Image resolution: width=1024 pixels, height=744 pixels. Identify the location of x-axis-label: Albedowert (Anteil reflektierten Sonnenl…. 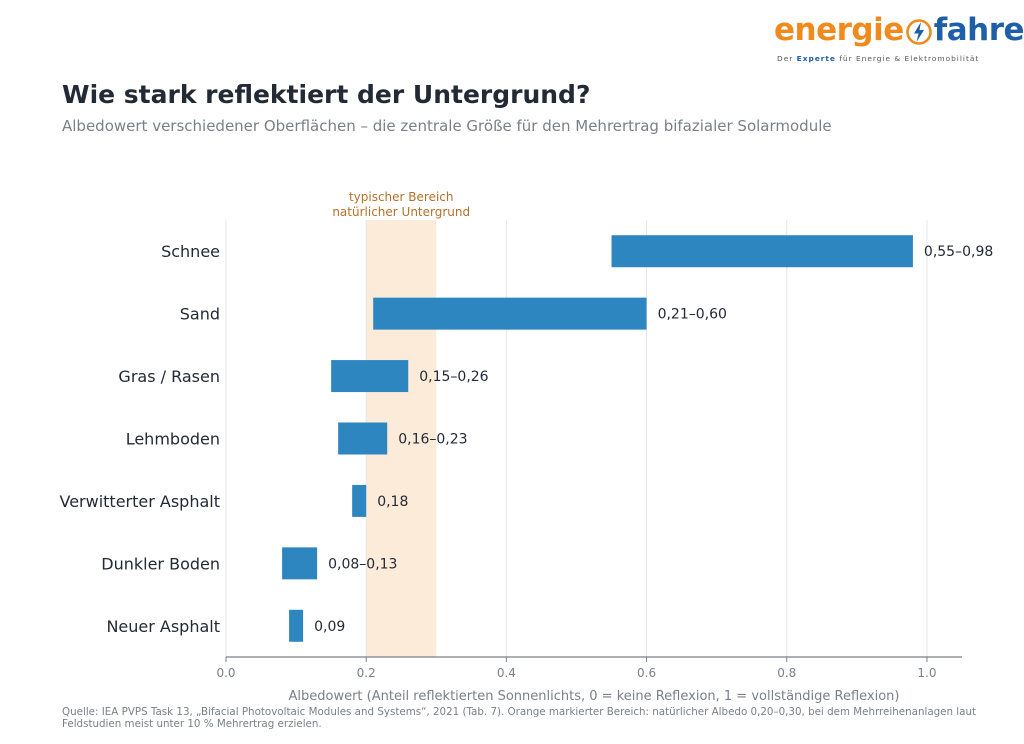
(593, 696).